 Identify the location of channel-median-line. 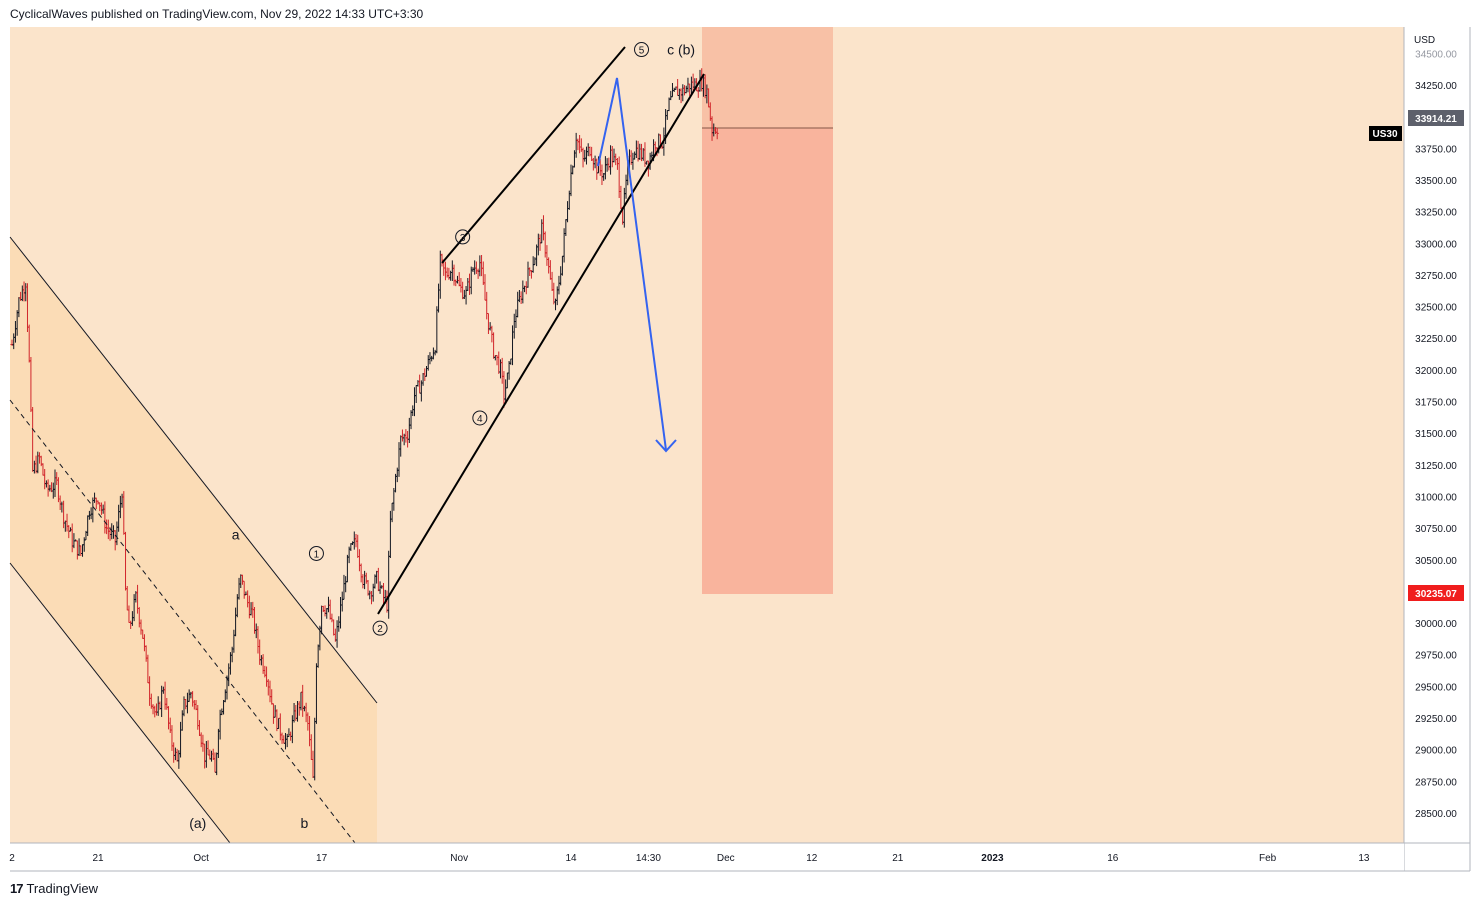
(182, 621).